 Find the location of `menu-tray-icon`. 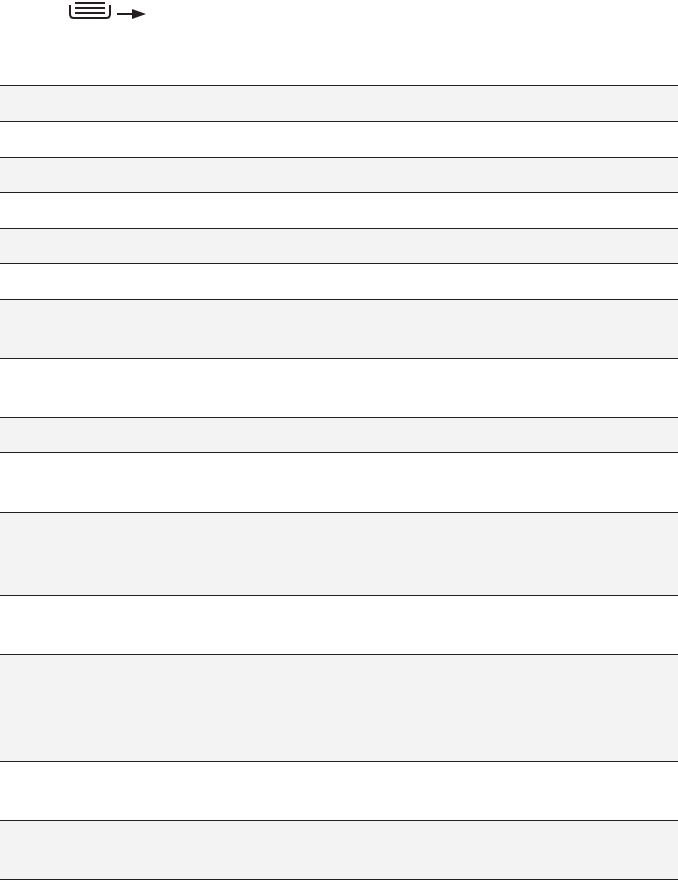

menu-tray-icon is located at coordinates (90, 10).